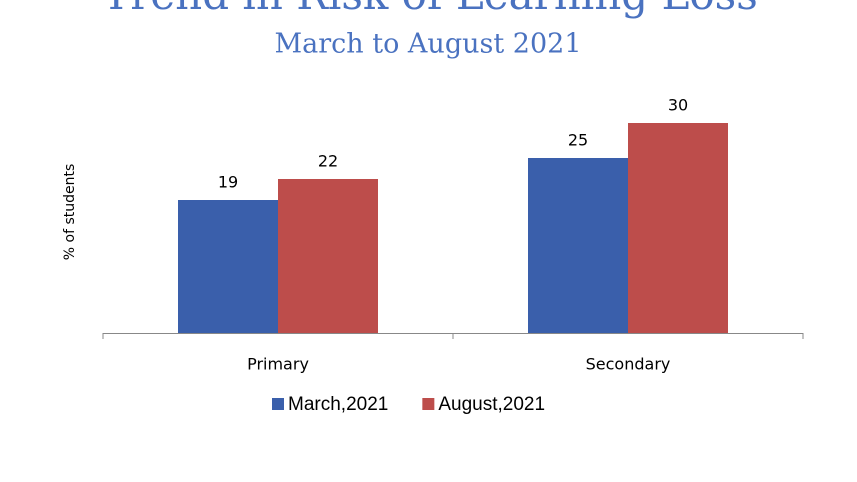 This screenshot has width=857, height=482. Describe the element at coordinates (628, 364) in the screenshot. I see `x-tick-label: Secondary` at that location.